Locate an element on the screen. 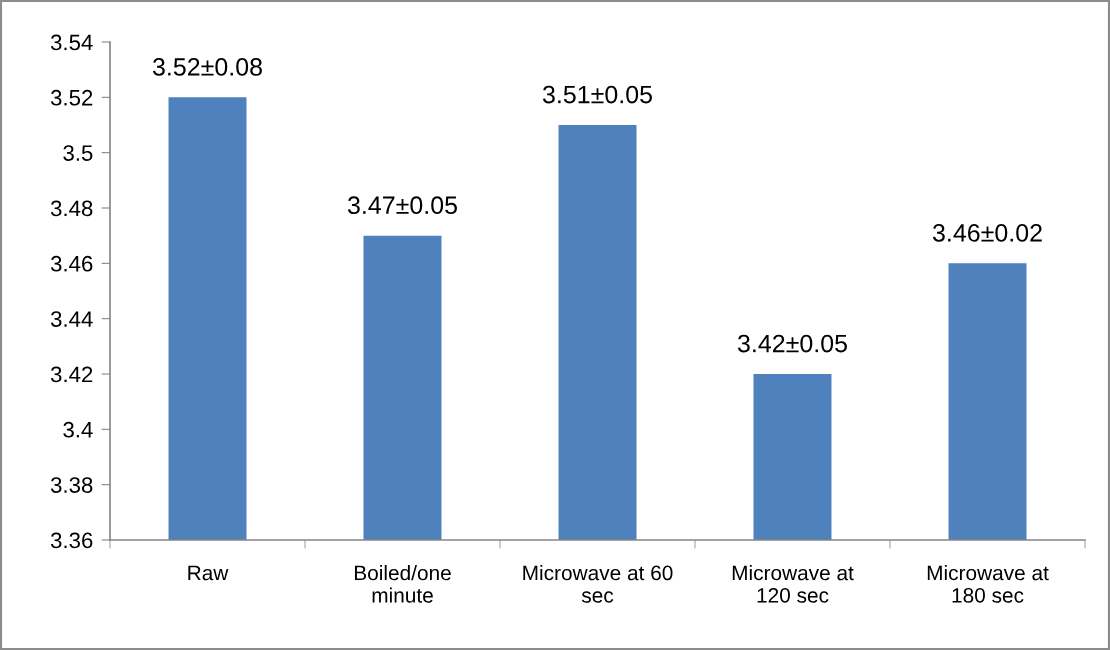 Image resolution: width=1110 pixels, height=650 pixels. y-tick-label: 3.44 is located at coordinates (71, 319).